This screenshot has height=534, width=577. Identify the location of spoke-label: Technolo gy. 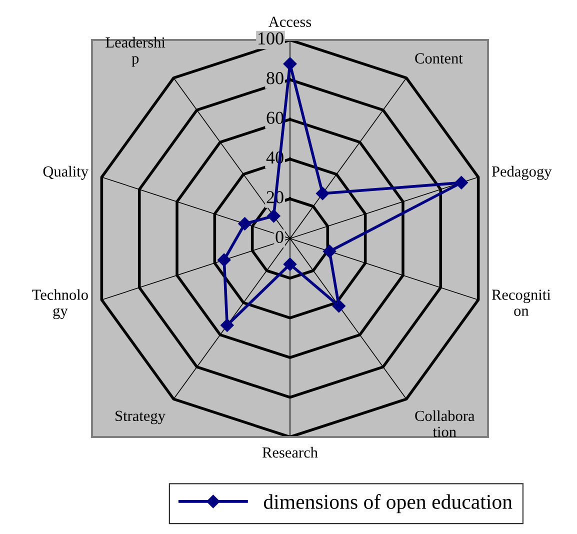
(60, 304).